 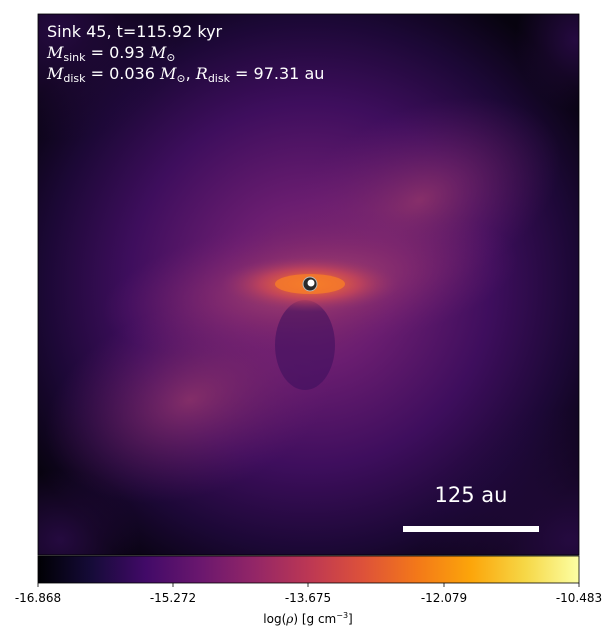 What do you see at coordinates (471, 529) in the screenshot?
I see `scale-bar` at bounding box center [471, 529].